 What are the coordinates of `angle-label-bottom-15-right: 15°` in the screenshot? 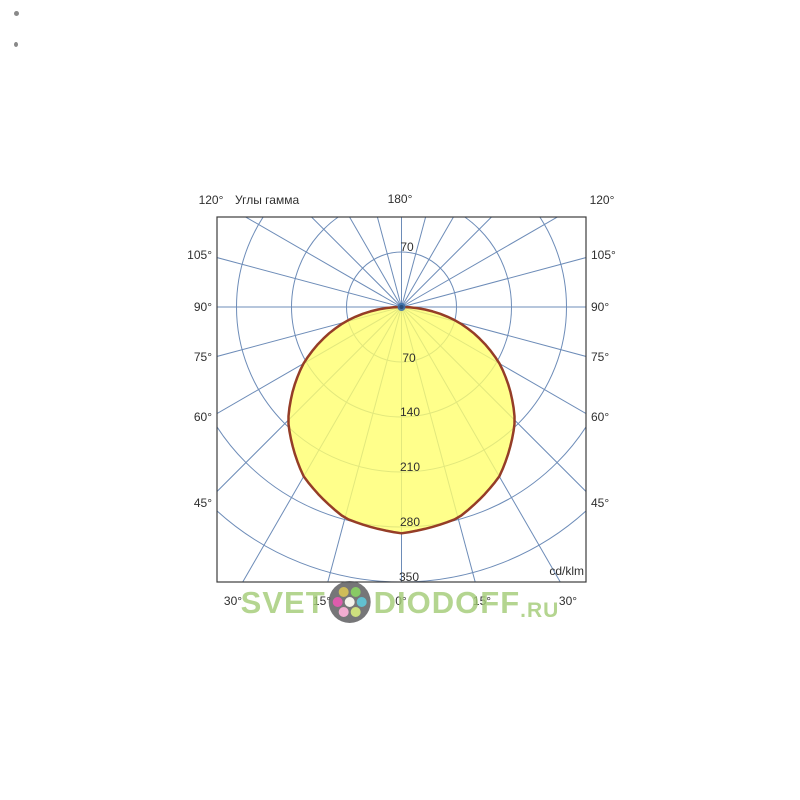 It's located at (482, 601).